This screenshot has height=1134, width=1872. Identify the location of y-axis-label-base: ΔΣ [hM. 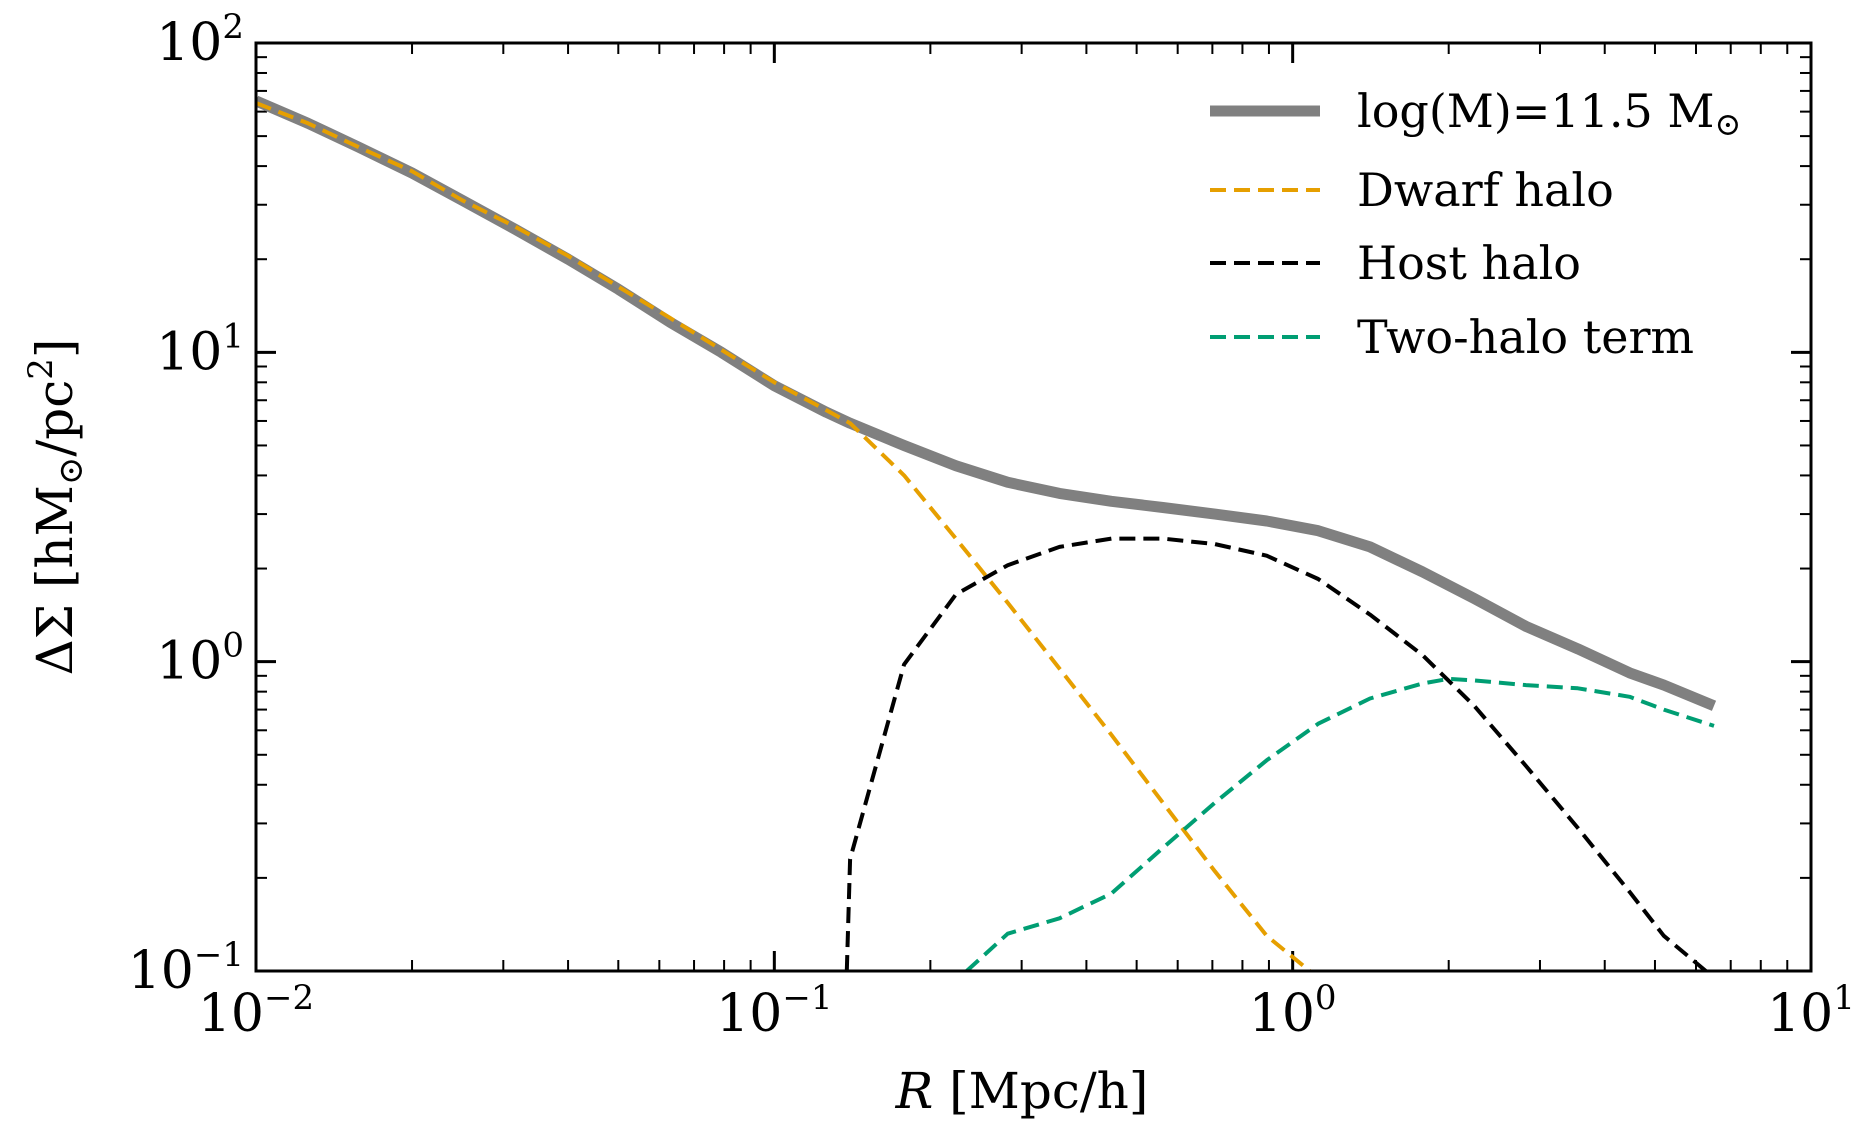
(55, 580).